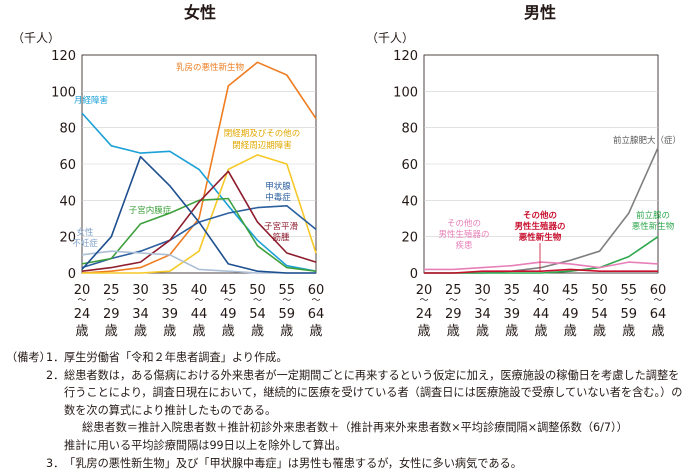 This screenshot has height=473, width=693. Describe the element at coordinates (72, 274) in the screenshot. I see `f-ytick-label: 0` at that location.